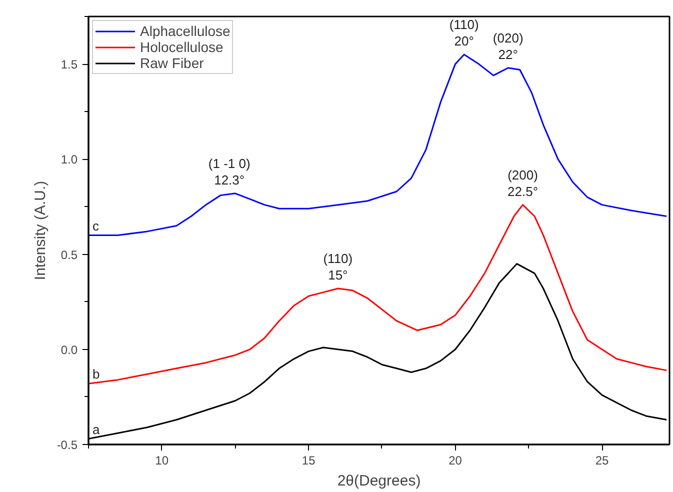  What do you see at coordinates (185, 31) in the screenshot?
I see `legend-label: Alphacellulose` at bounding box center [185, 31].